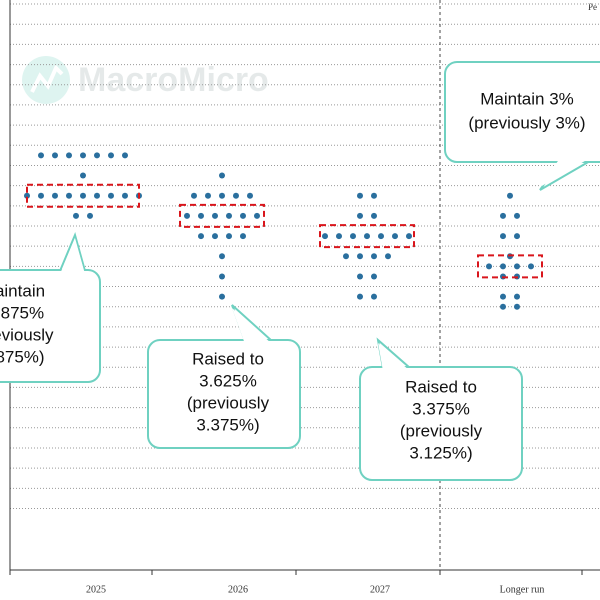 Image resolution: width=600 pixels, height=600 pixels. Describe the element at coordinates (527, 98) in the screenshot. I see `callout-text: Maintain 3%` at that location.